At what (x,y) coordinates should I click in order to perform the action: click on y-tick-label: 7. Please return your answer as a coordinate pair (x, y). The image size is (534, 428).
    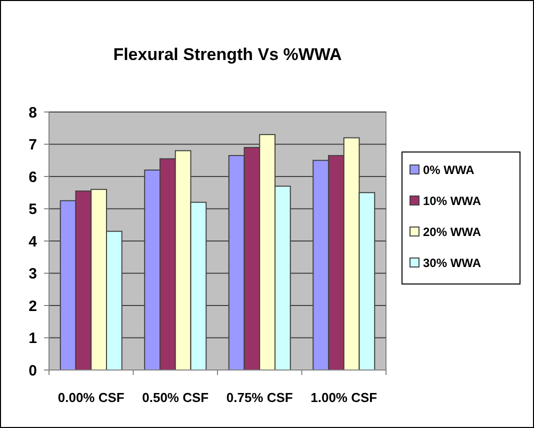
    Looking at the image, I should click on (32, 145).